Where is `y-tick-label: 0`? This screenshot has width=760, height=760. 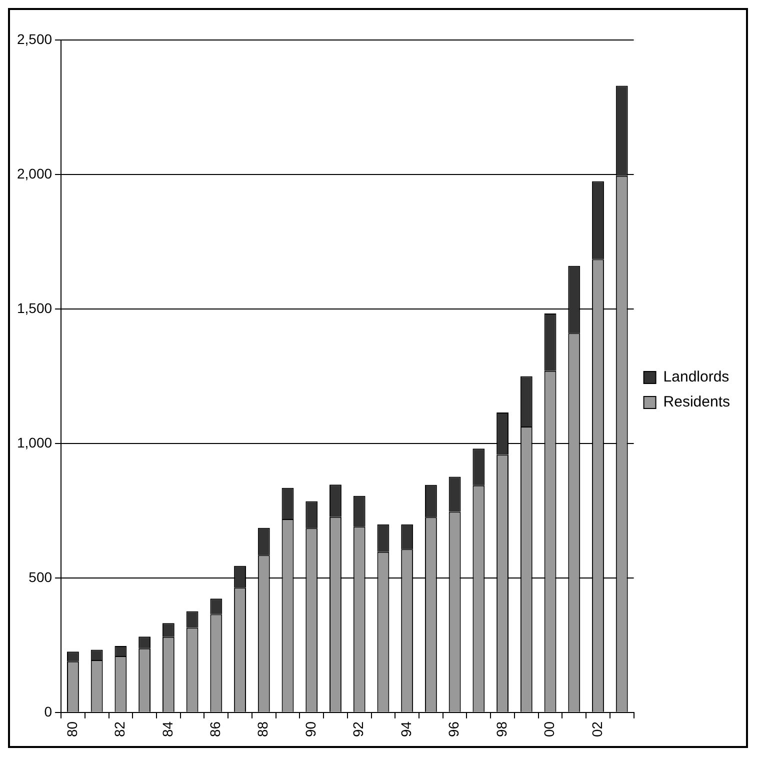 y-tick-label: 0 is located at coordinates (48, 711).